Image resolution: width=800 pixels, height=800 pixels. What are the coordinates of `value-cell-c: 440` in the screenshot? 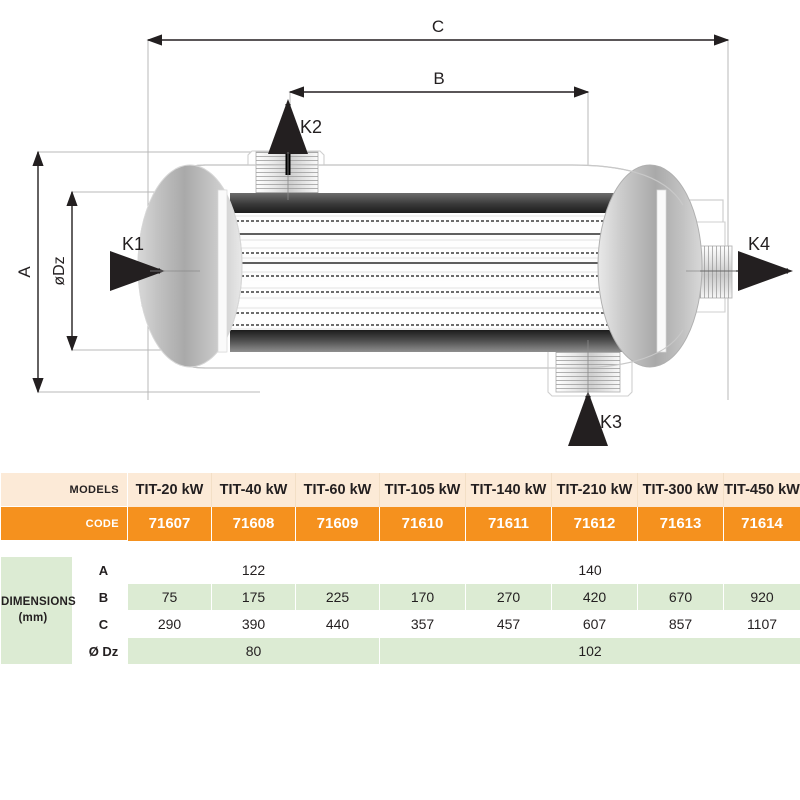 It's located at (337, 624).